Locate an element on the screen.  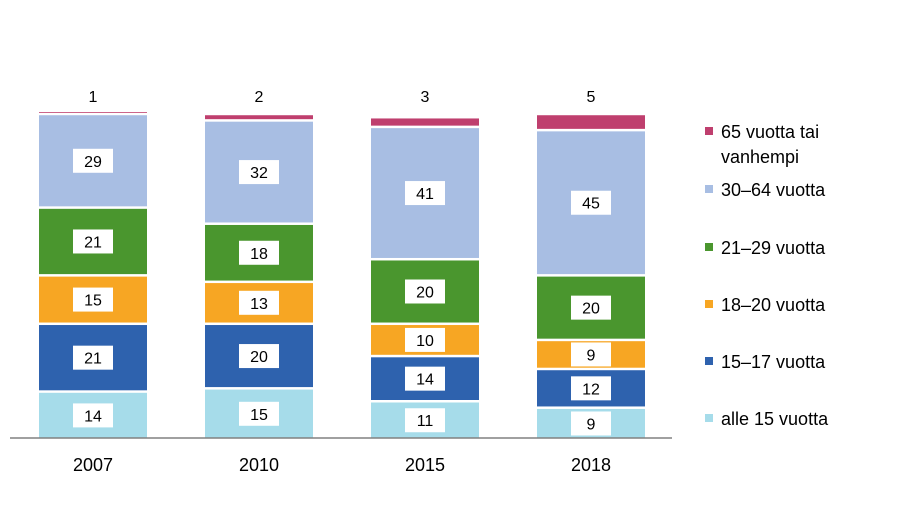
legend-item: 21–29 vuotta is located at coordinates (765, 248).